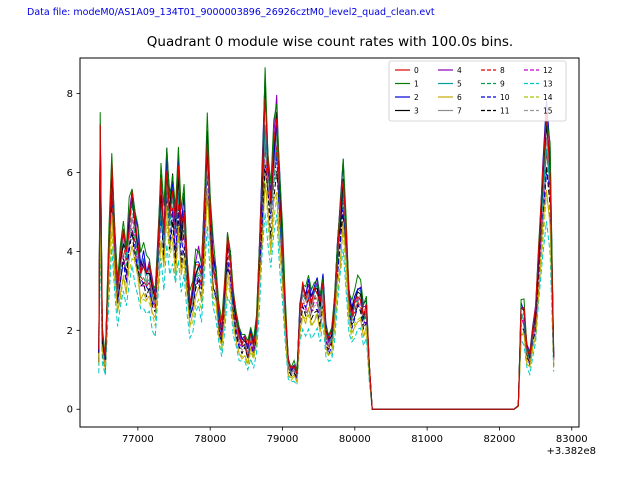 The height and width of the screenshot is (480, 640). I want to click on x-axis-offset-label: +3.382e8, so click(571, 451).